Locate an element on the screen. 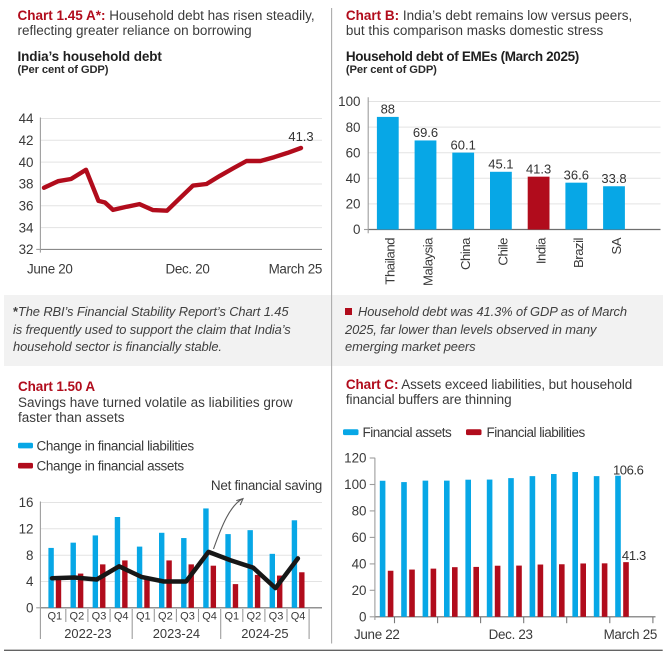 The height and width of the screenshot is (654, 667). svg-text: 32 is located at coordinates (26, 249).